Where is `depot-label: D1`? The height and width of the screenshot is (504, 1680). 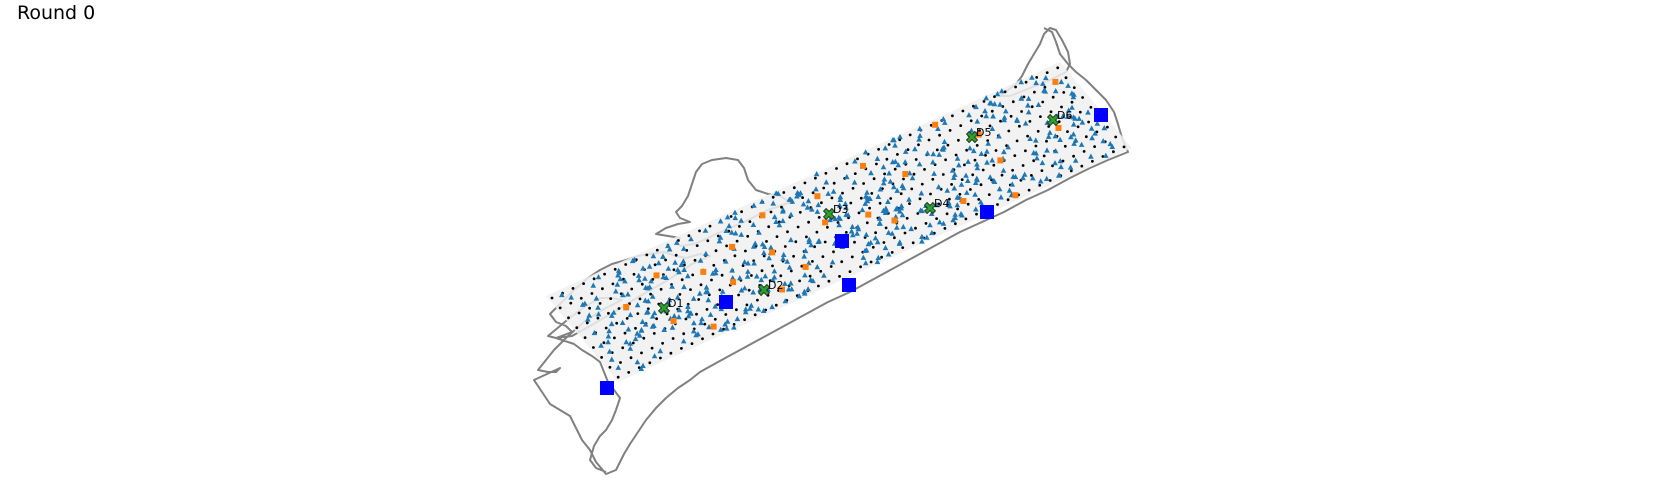
depot-label: D1 is located at coordinates (675, 303).